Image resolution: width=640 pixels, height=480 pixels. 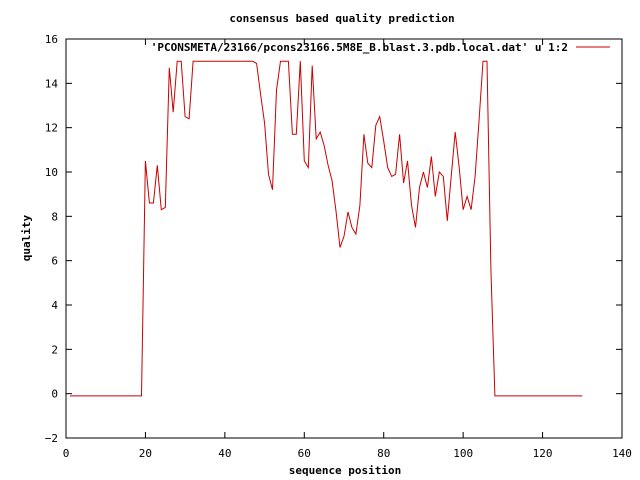 What do you see at coordinates (54, 305) in the screenshot?
I see `y-tick-label: 4` at bounding box center [54, 305].